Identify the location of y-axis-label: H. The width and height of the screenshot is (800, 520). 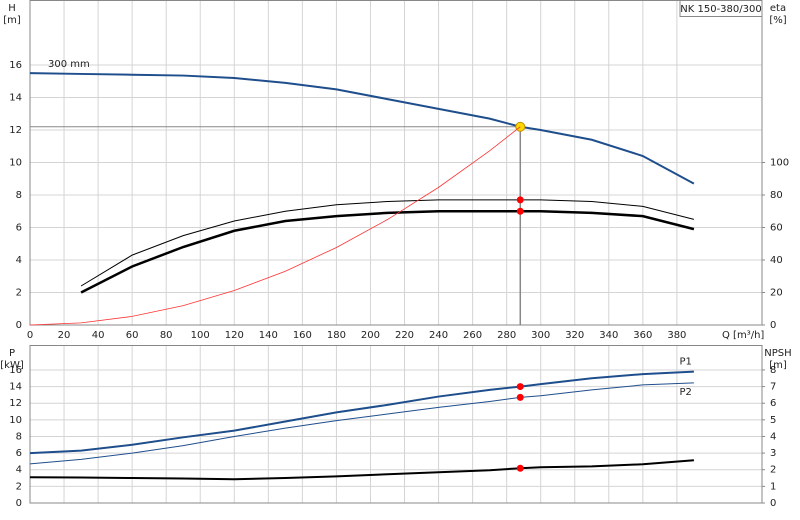
(12, 8).